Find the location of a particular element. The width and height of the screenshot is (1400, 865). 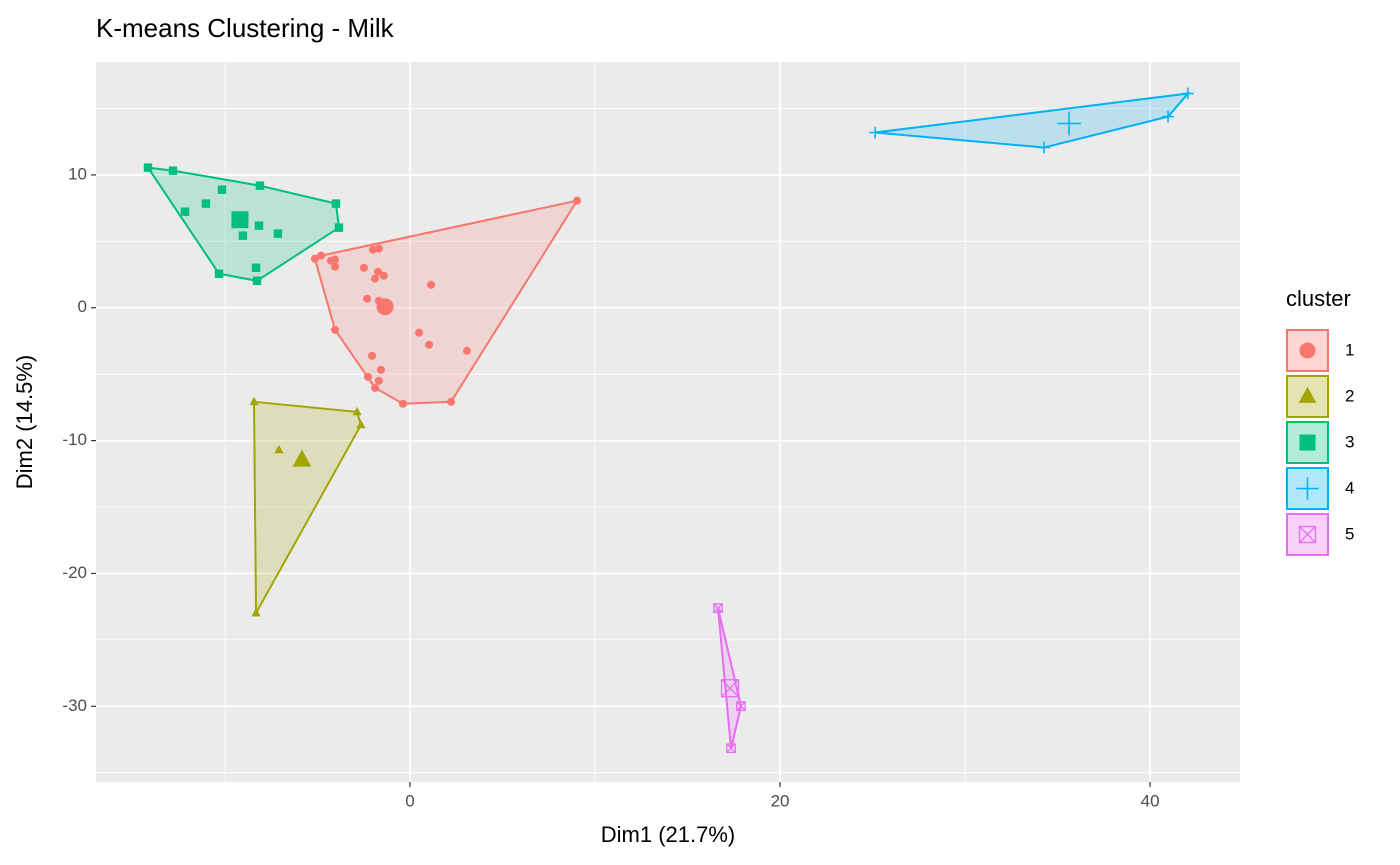

y-axis-title: Dim2 (14.5%) is located at coordinates (24, 422).